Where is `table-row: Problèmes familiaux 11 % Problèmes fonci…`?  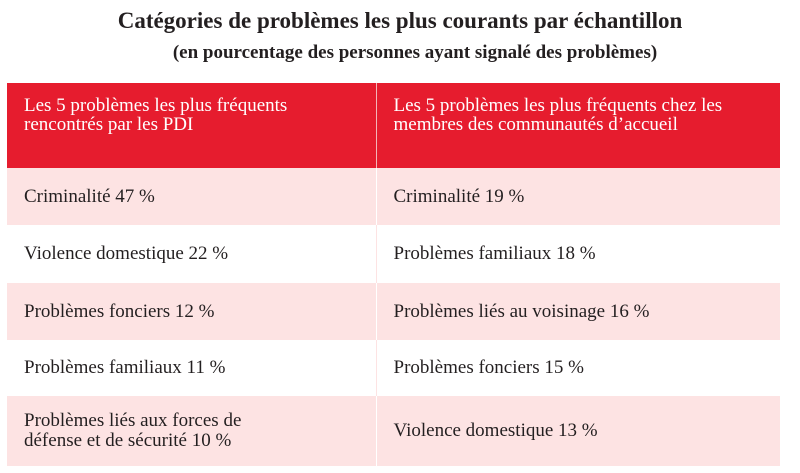
table-row: Problèmes familiaux 11 % Problèmes fonci… is located at coordinates (393, 368).